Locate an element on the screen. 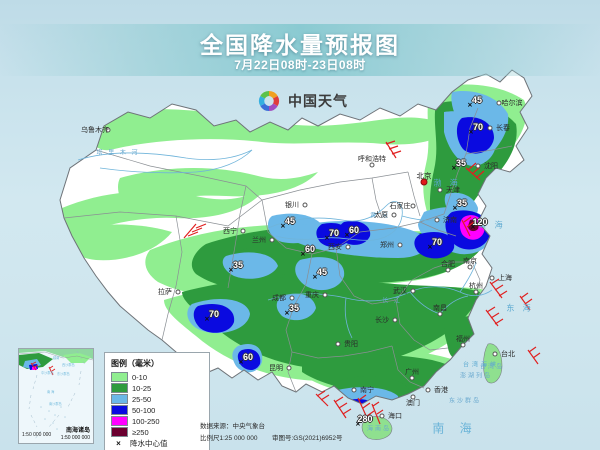  legend-label: 50-100 is located at coordinates (144, 410).